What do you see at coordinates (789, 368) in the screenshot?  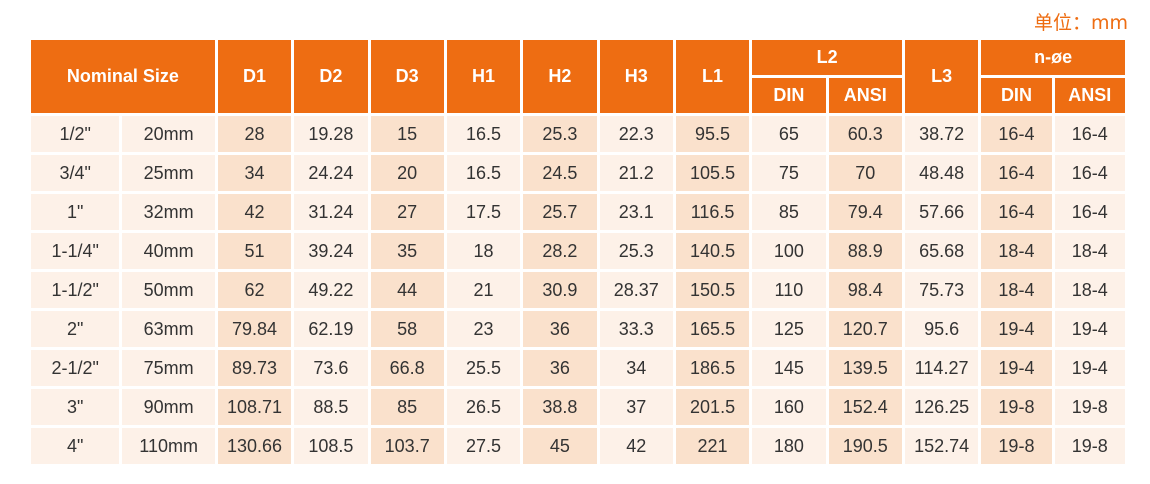 I see `cell-l2-din: 145` at bounding box center [789, 368].